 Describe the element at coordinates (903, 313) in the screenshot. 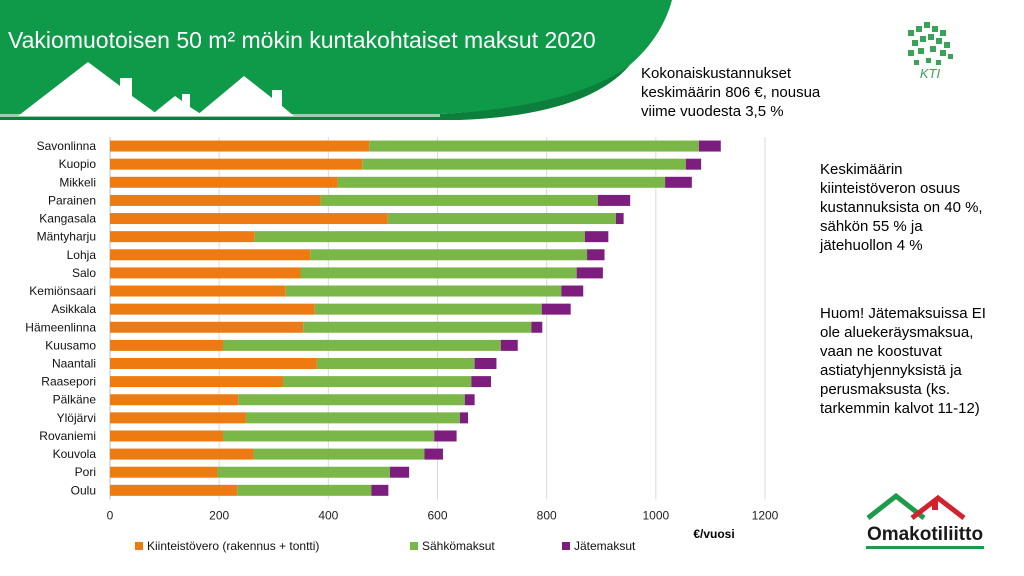

I see `note-line: Huom! Jätemaksuissa EI` at that location.